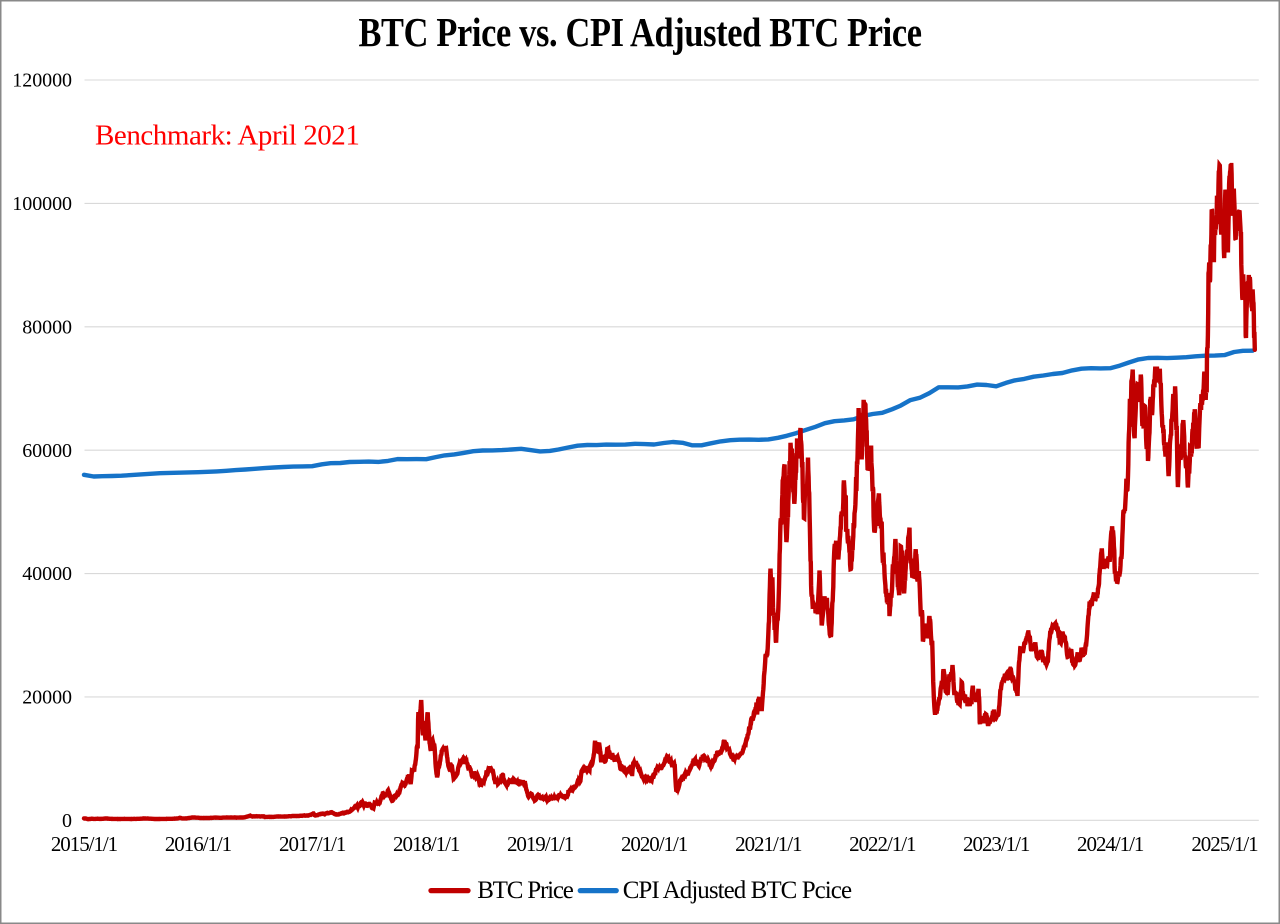 The width and height of the screenshot is (1280, 924). I want to click on svg-text: 2021/1/1, so click(768, 844).